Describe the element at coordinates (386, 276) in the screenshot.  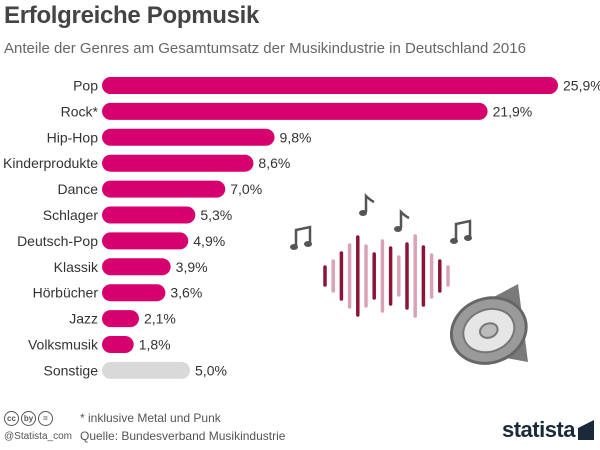
I see `sound-wave` at that location.